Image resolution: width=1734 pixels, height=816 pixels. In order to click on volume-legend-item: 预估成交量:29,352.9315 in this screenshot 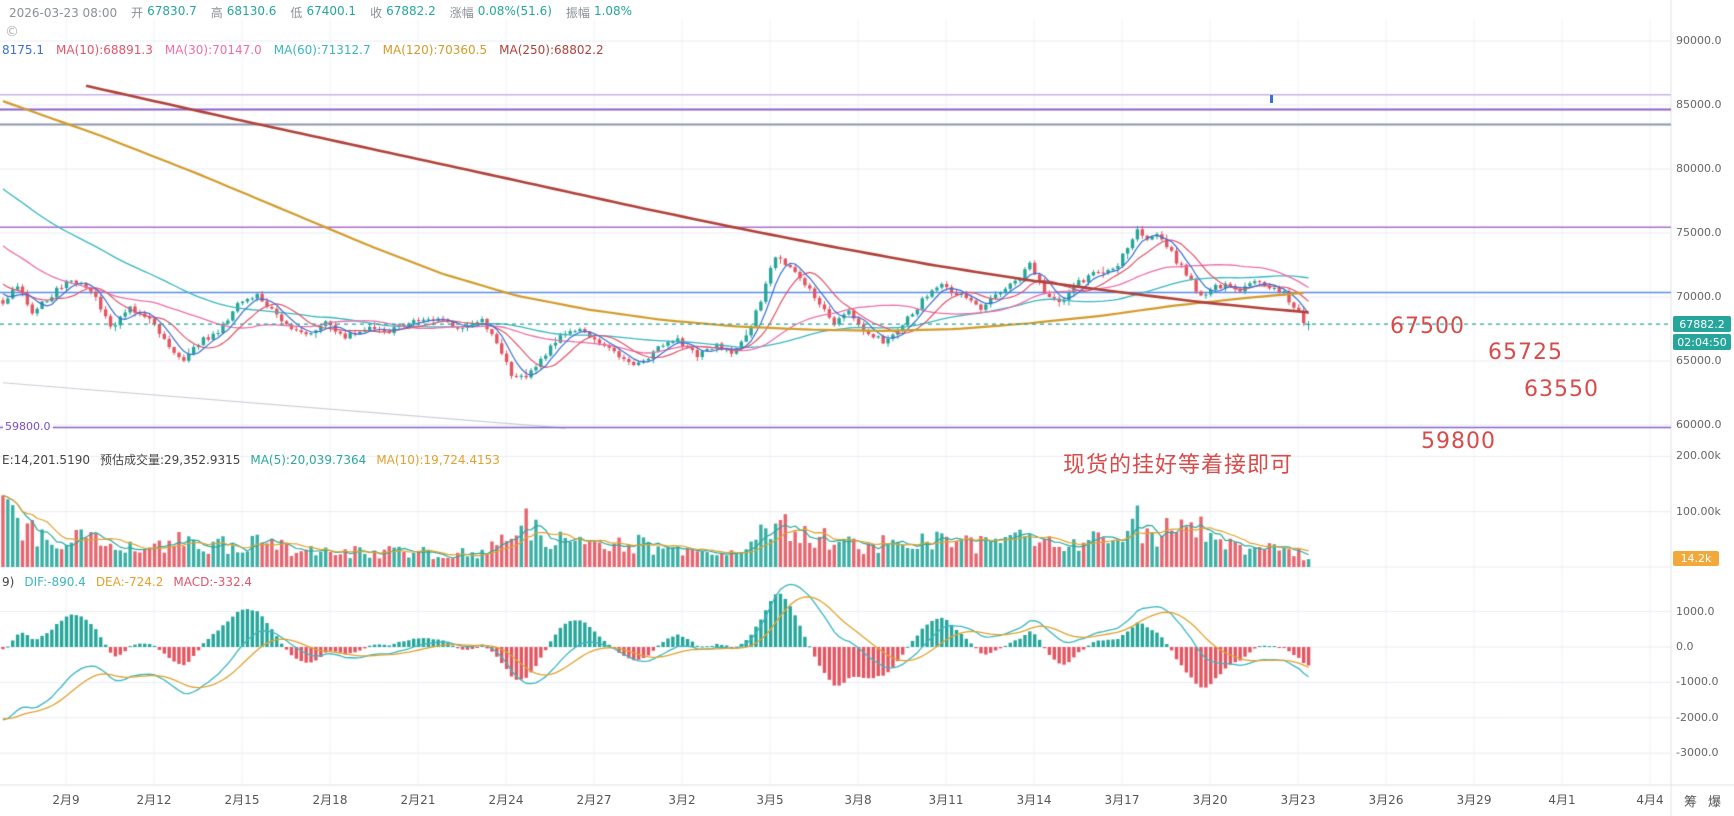, I will do `click(170, 460)`.